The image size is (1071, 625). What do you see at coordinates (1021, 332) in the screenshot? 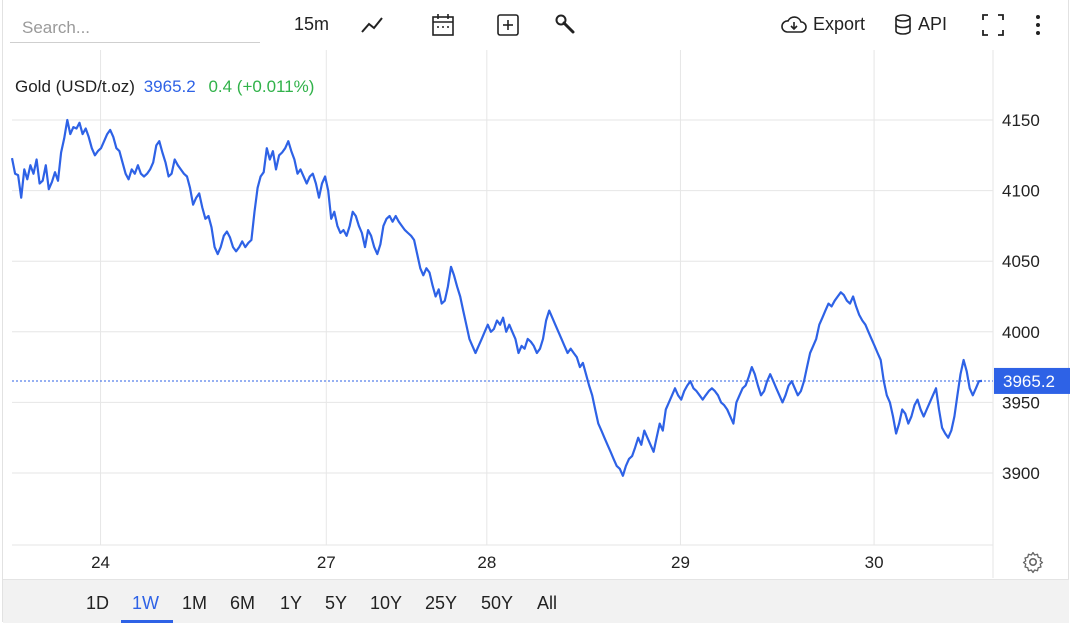
I see `y-tick-label: 4000` at bounding box center [1021, 332].